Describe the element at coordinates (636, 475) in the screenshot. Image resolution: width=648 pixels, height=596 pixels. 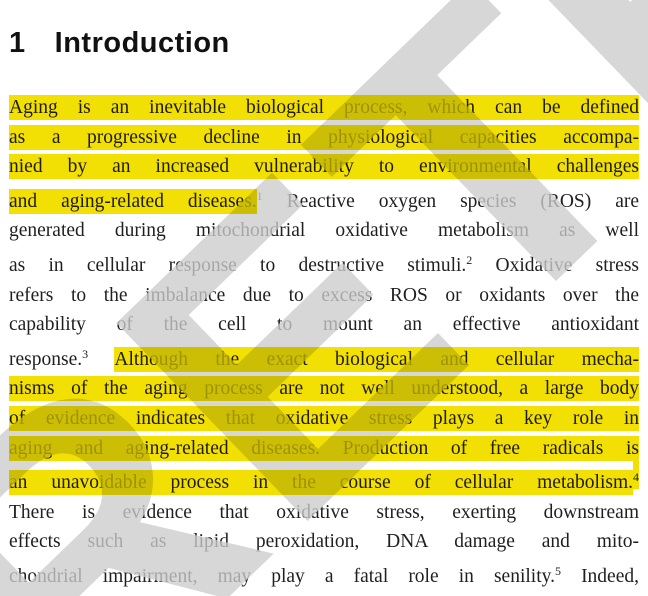
I see `footnote-ref: 4` at that location.